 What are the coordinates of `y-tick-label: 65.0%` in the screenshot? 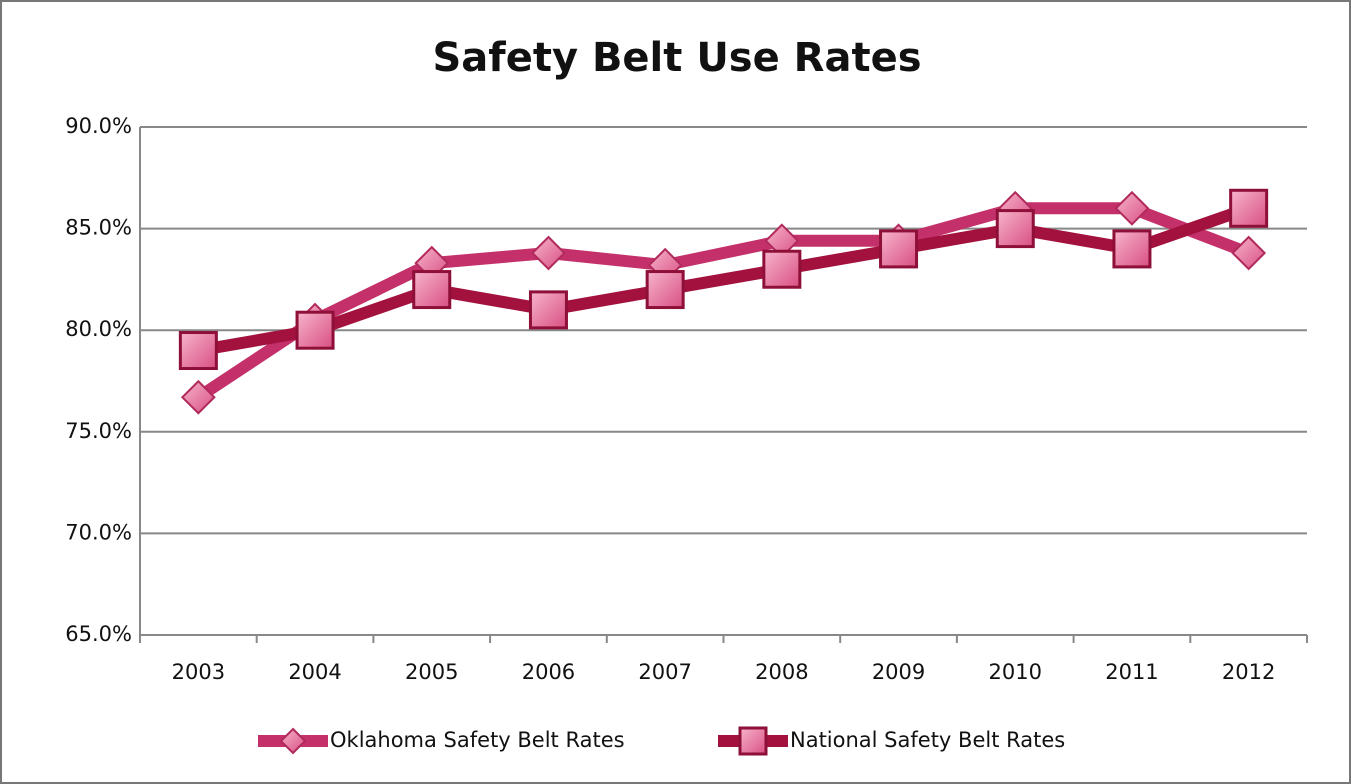 It's located at (98, 634).